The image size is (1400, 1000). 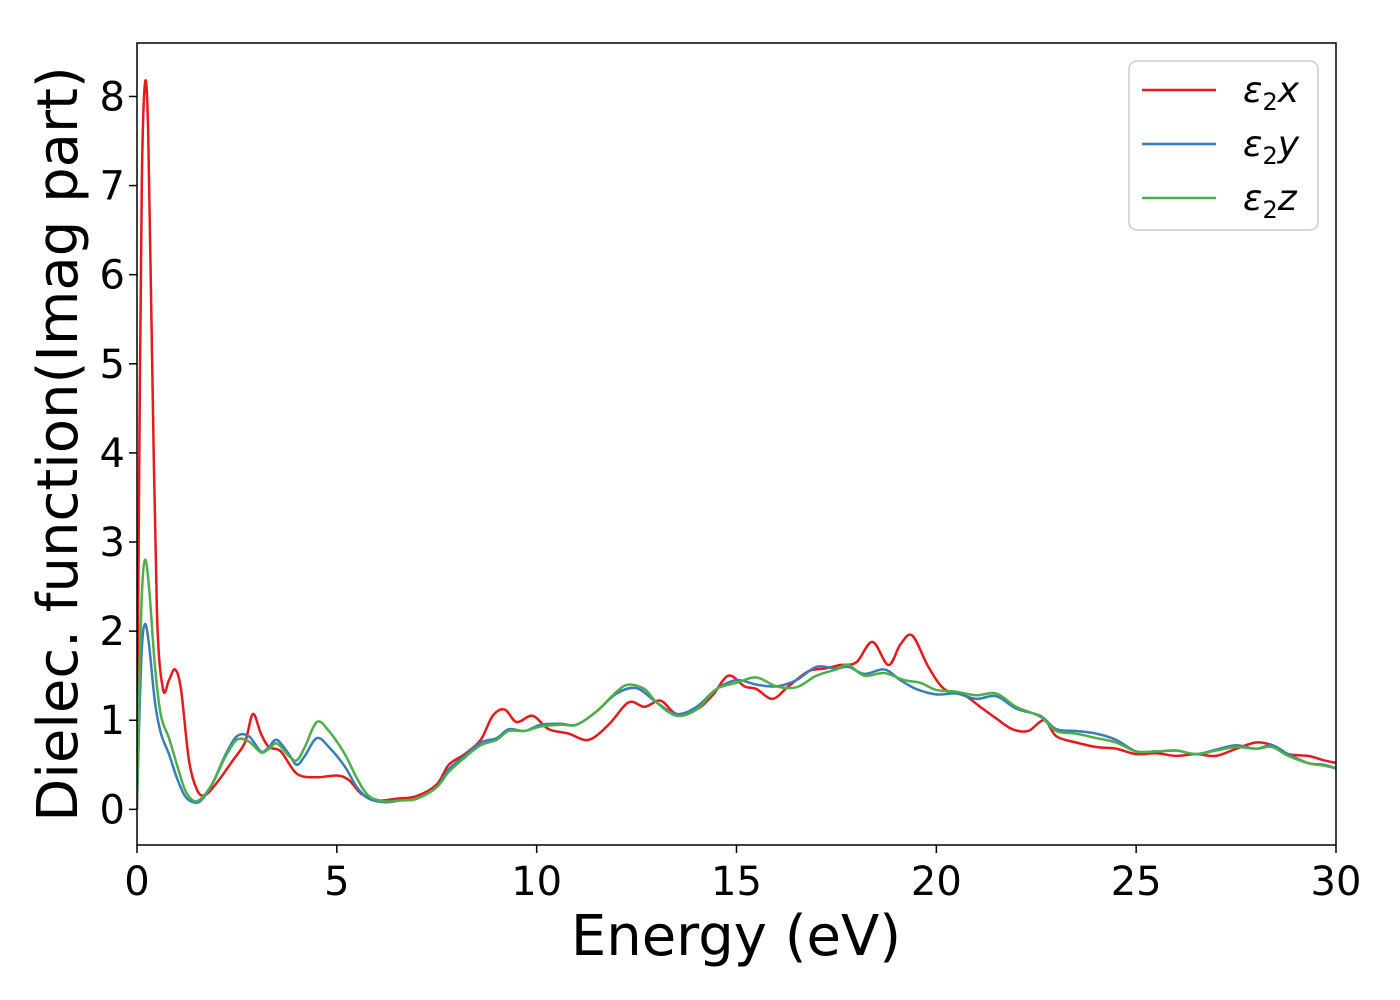 I want to click on legend-box, so click(x=1223, y=145).